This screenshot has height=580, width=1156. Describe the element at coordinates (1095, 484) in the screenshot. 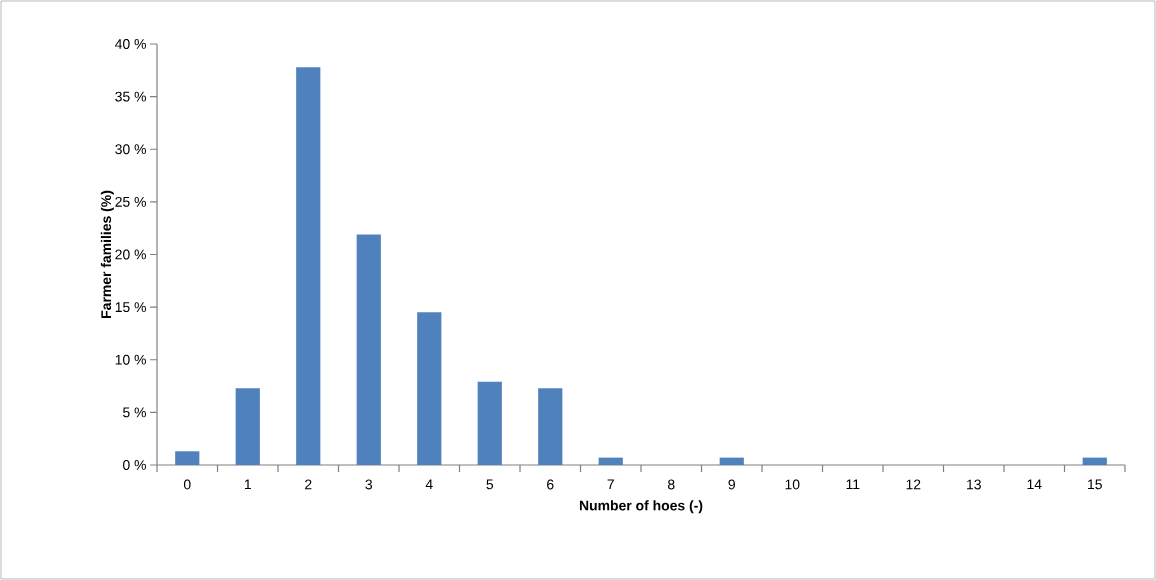

I see `x-tick-label: 15` at that location.